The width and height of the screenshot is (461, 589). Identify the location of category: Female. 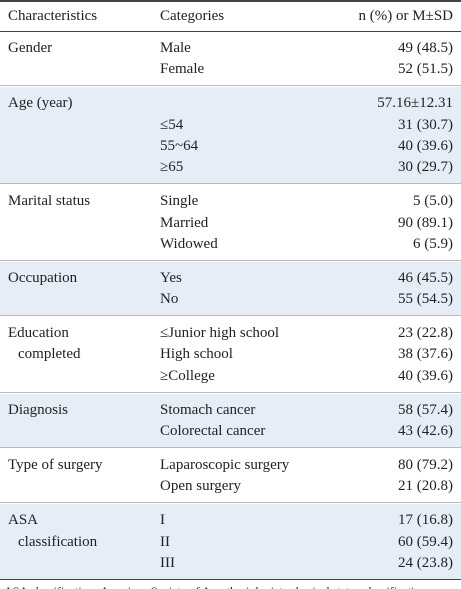
(182, 69).